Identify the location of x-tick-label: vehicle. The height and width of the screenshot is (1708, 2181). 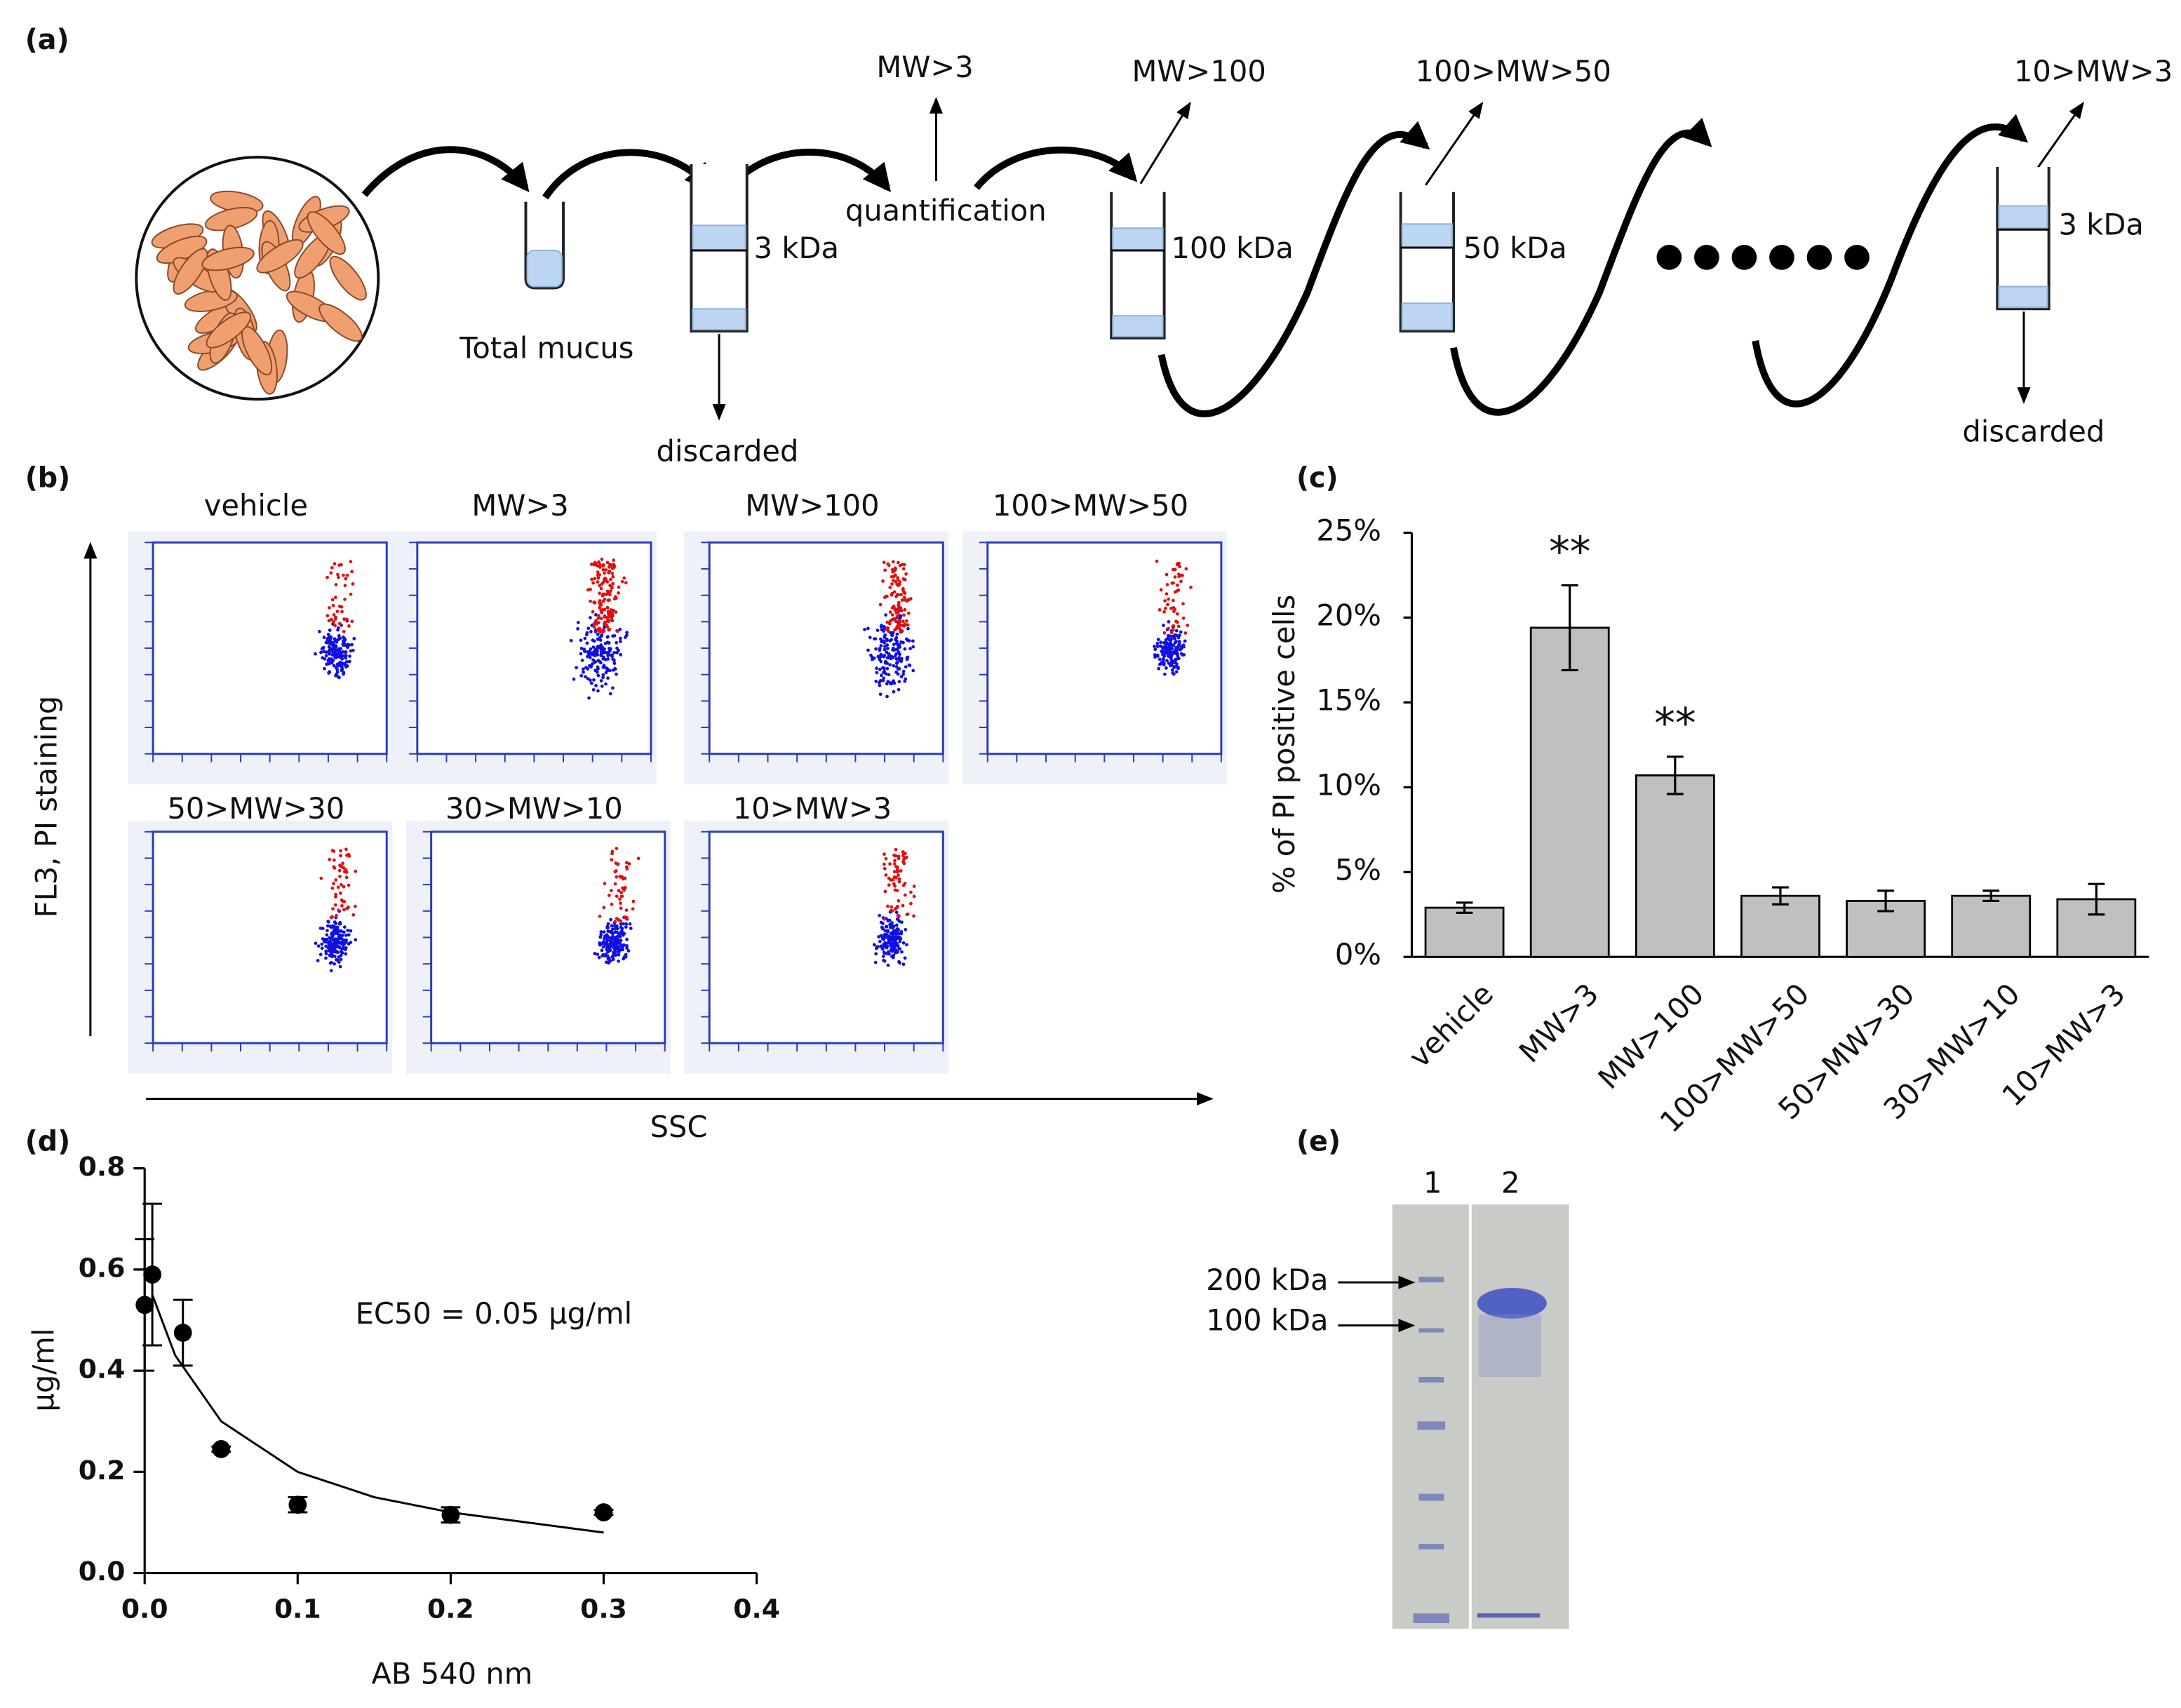
(1451, 1025).